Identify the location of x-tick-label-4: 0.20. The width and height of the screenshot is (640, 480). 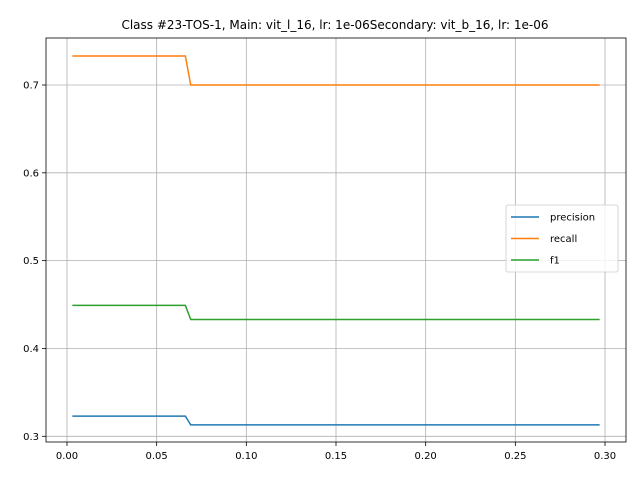
(426, 456).